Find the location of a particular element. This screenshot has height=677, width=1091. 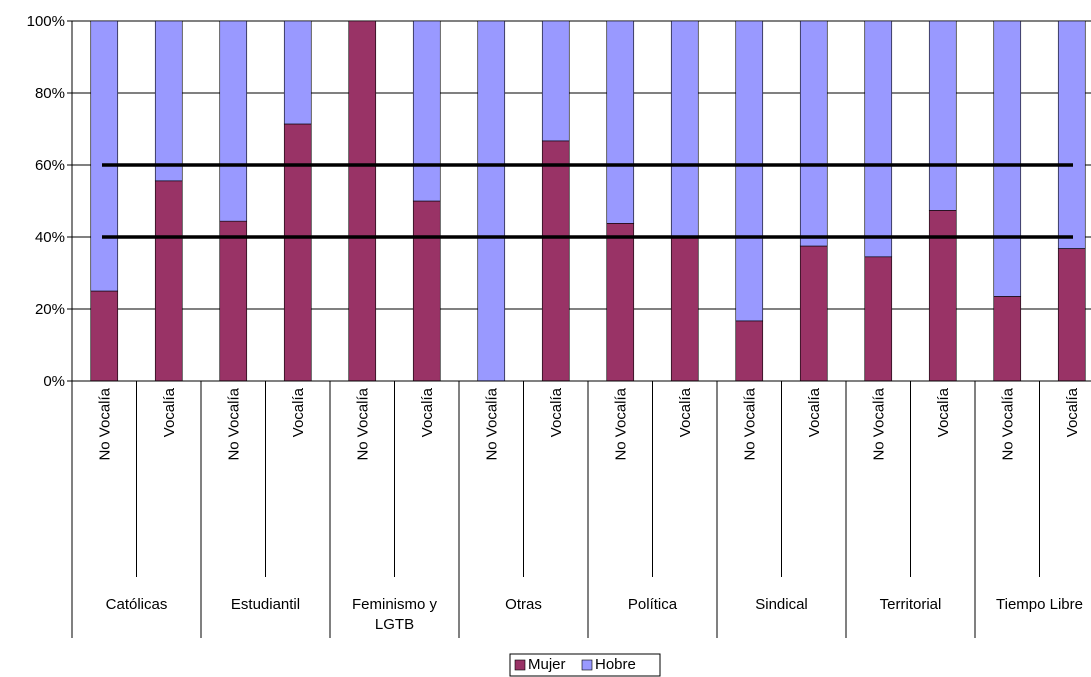

legend-label-hobre: Hobre is located at coordinates (615, 664).